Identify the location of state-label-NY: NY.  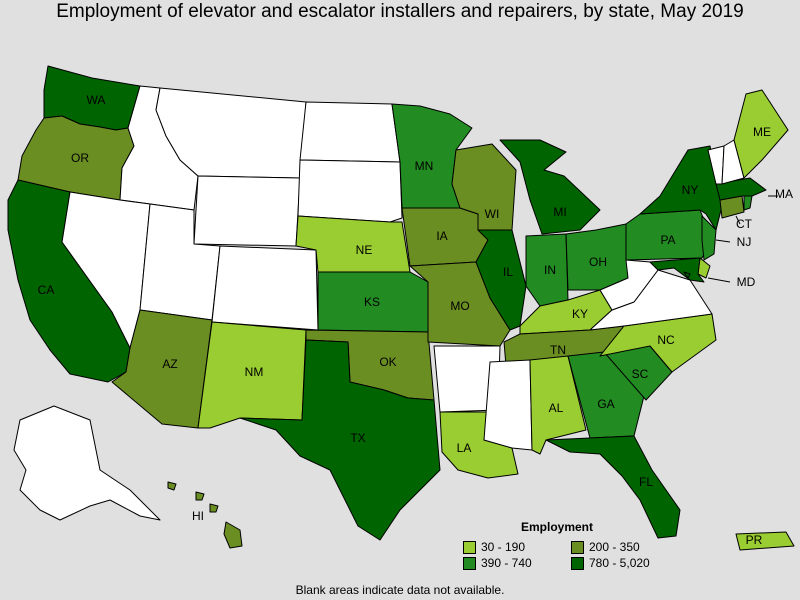
(690, 190).